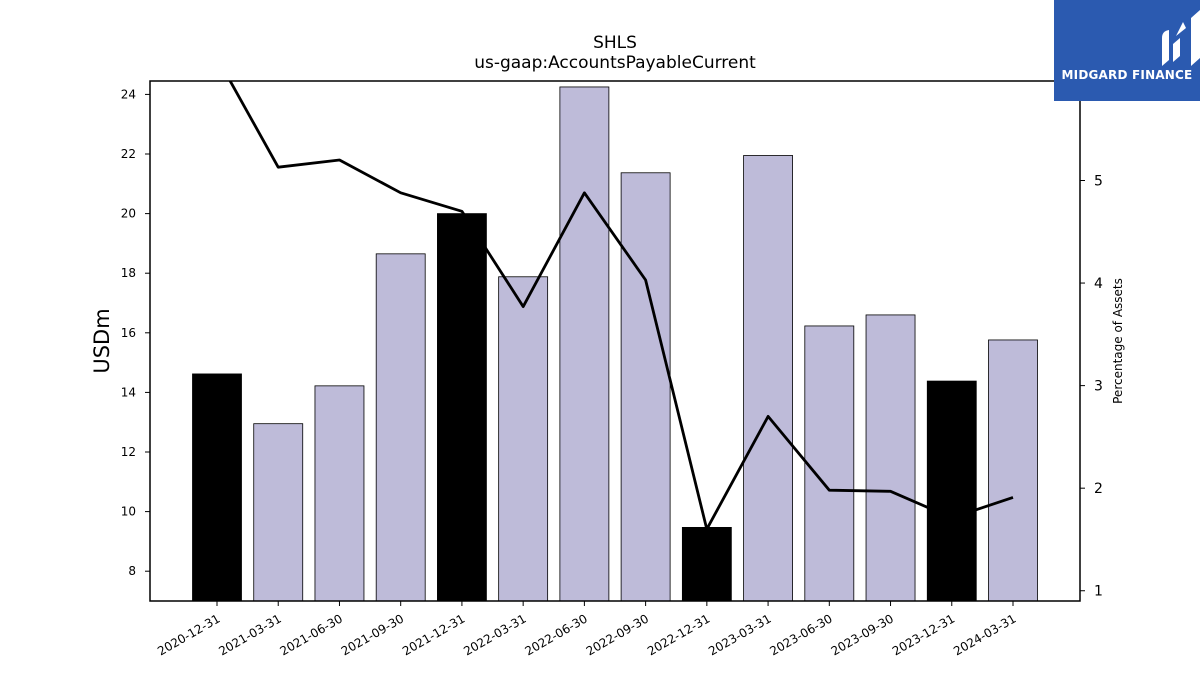  What do you see at coordinates (249, 634) in the screenshot?
I see `x-tick-label: 2021-03-31` at bounding box center [249, 634].